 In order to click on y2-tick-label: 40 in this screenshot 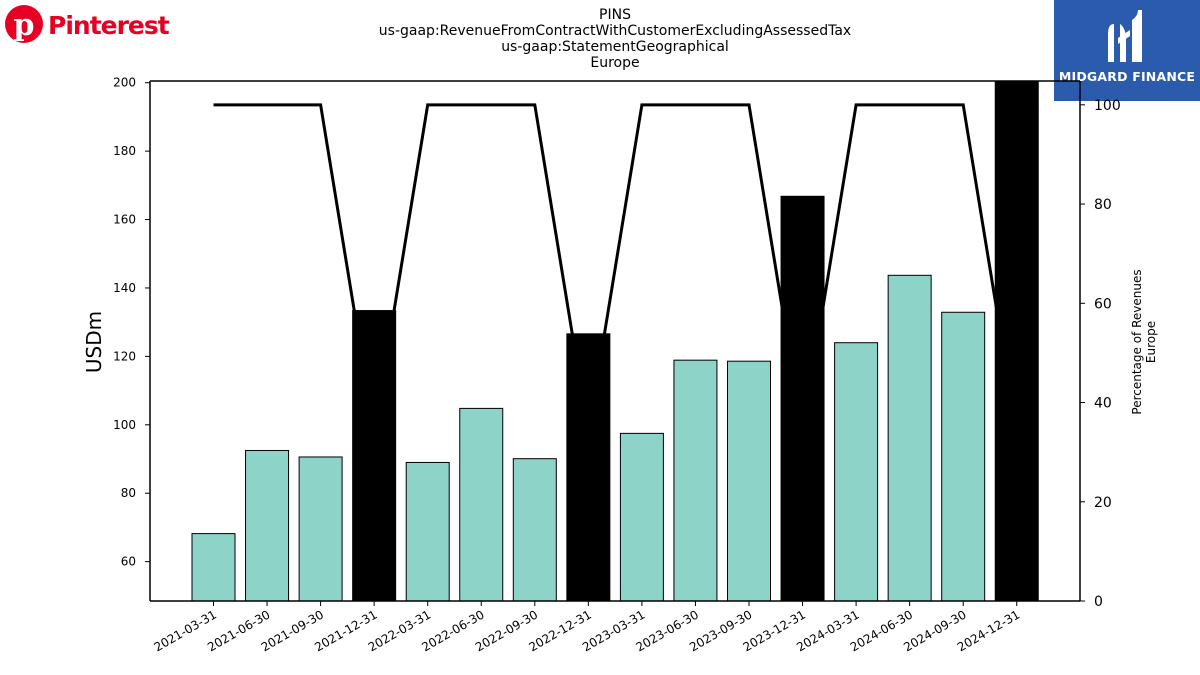, I will do `click(1103, 404)`.